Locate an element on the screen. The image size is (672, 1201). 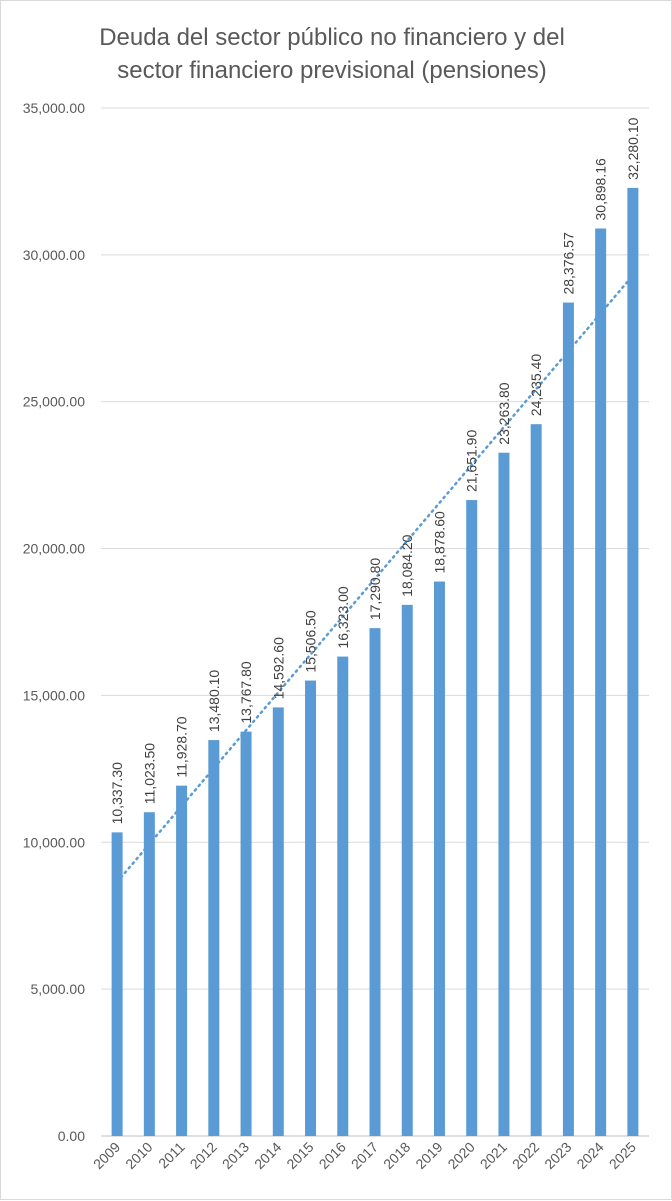
x-tick-label: 2010 is located at coordinates (138, 1155).